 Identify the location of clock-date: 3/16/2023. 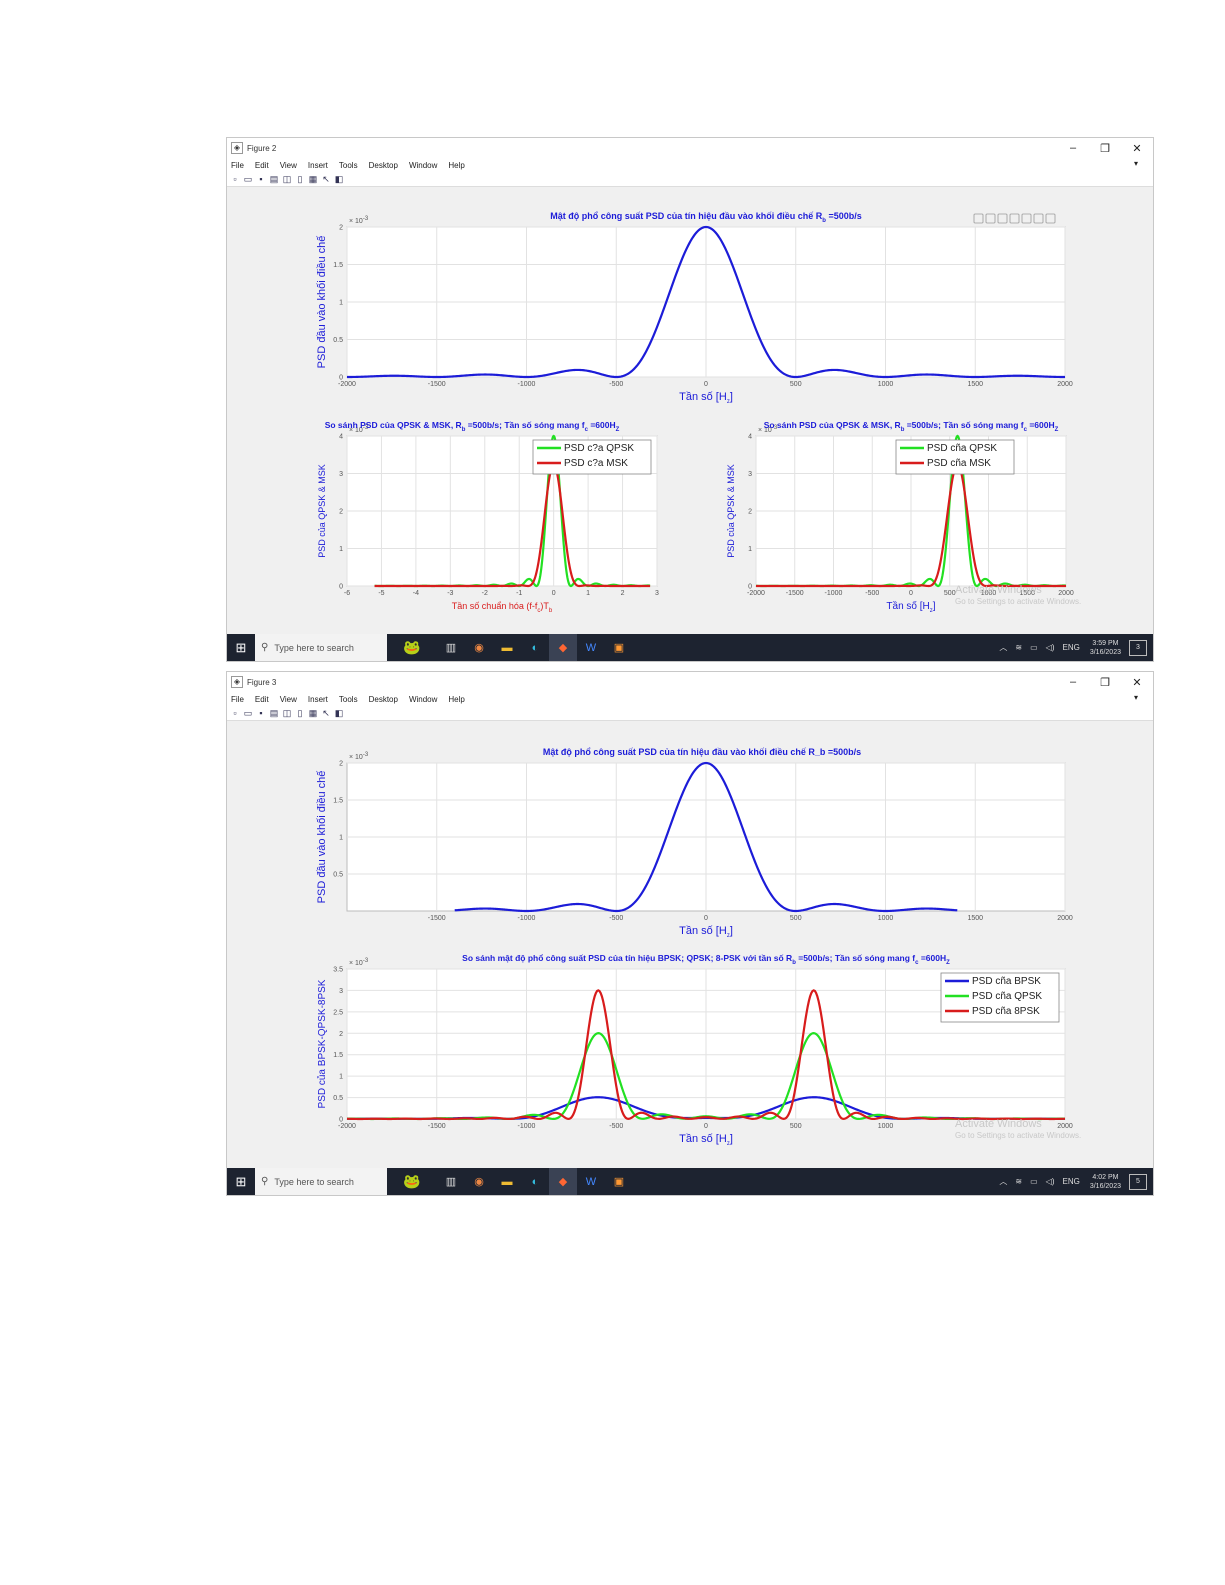
(1105, 1186).